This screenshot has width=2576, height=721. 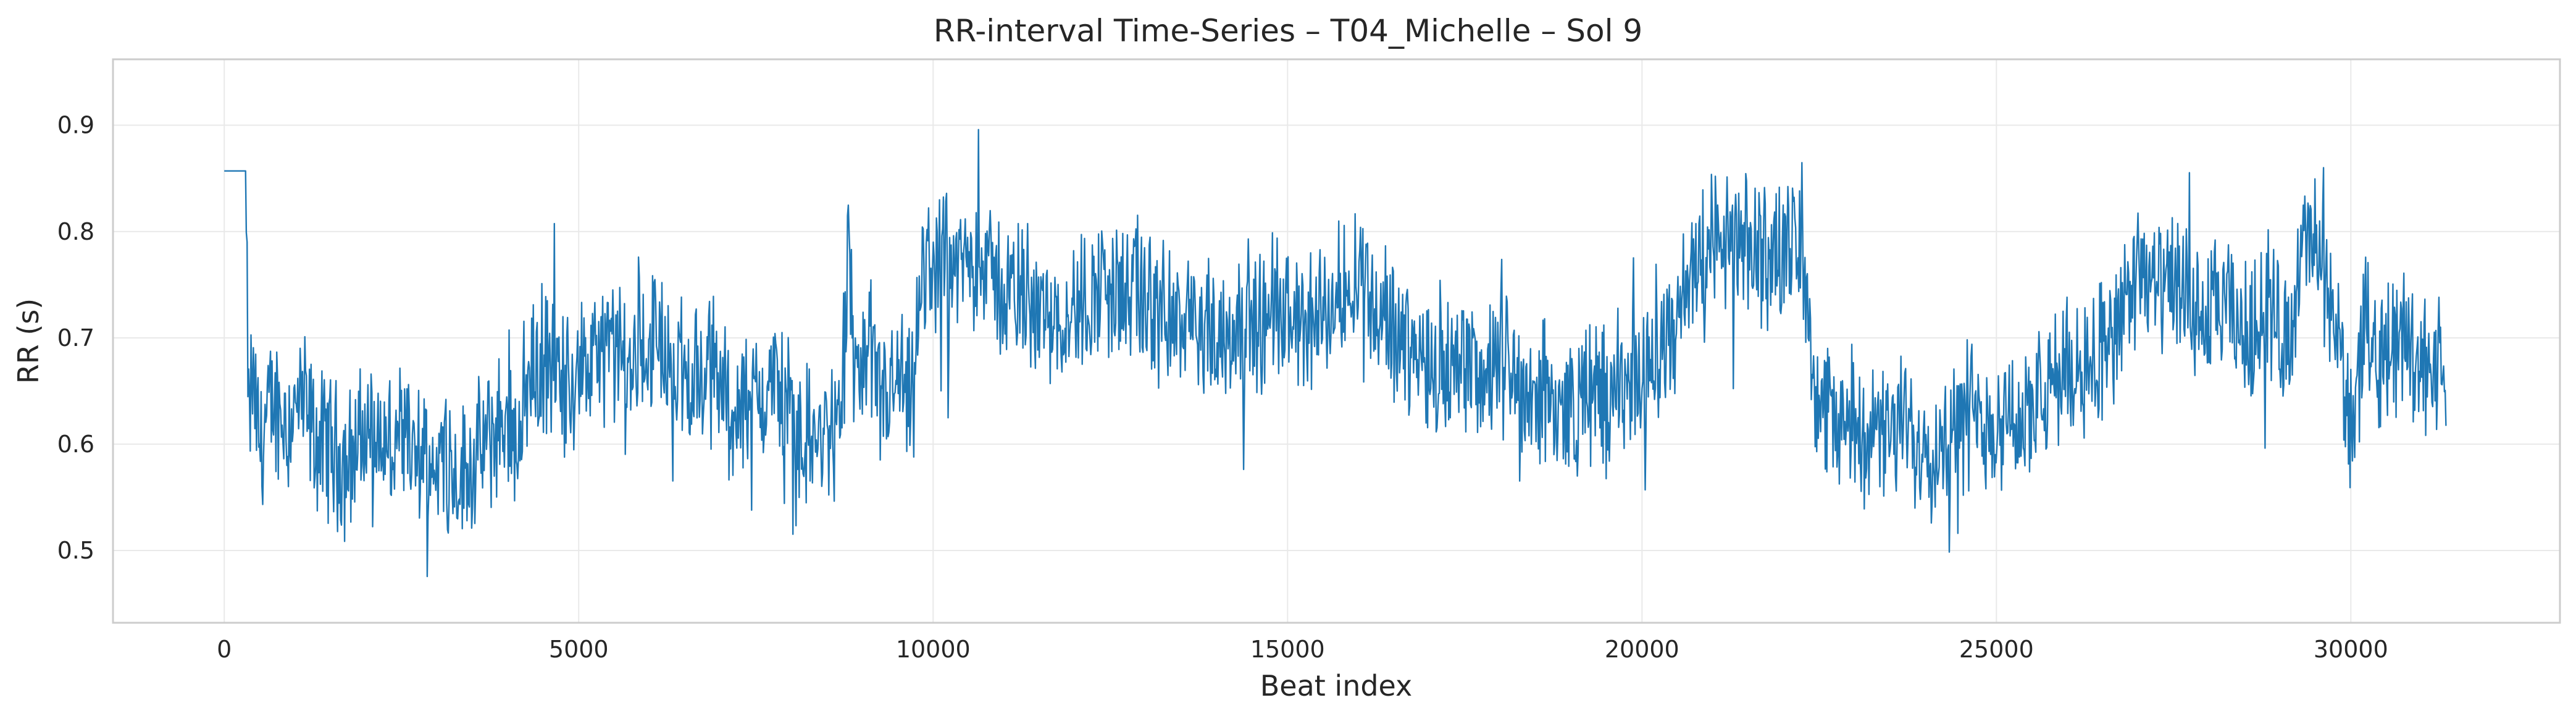 I want to click on x-tick-label: 10000, so click(x=934, y=650).